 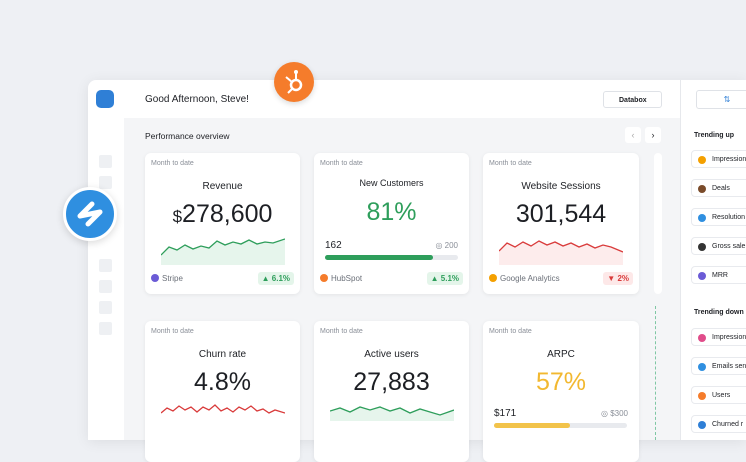 I want to click on card-partial, so click(x=658, y=223).